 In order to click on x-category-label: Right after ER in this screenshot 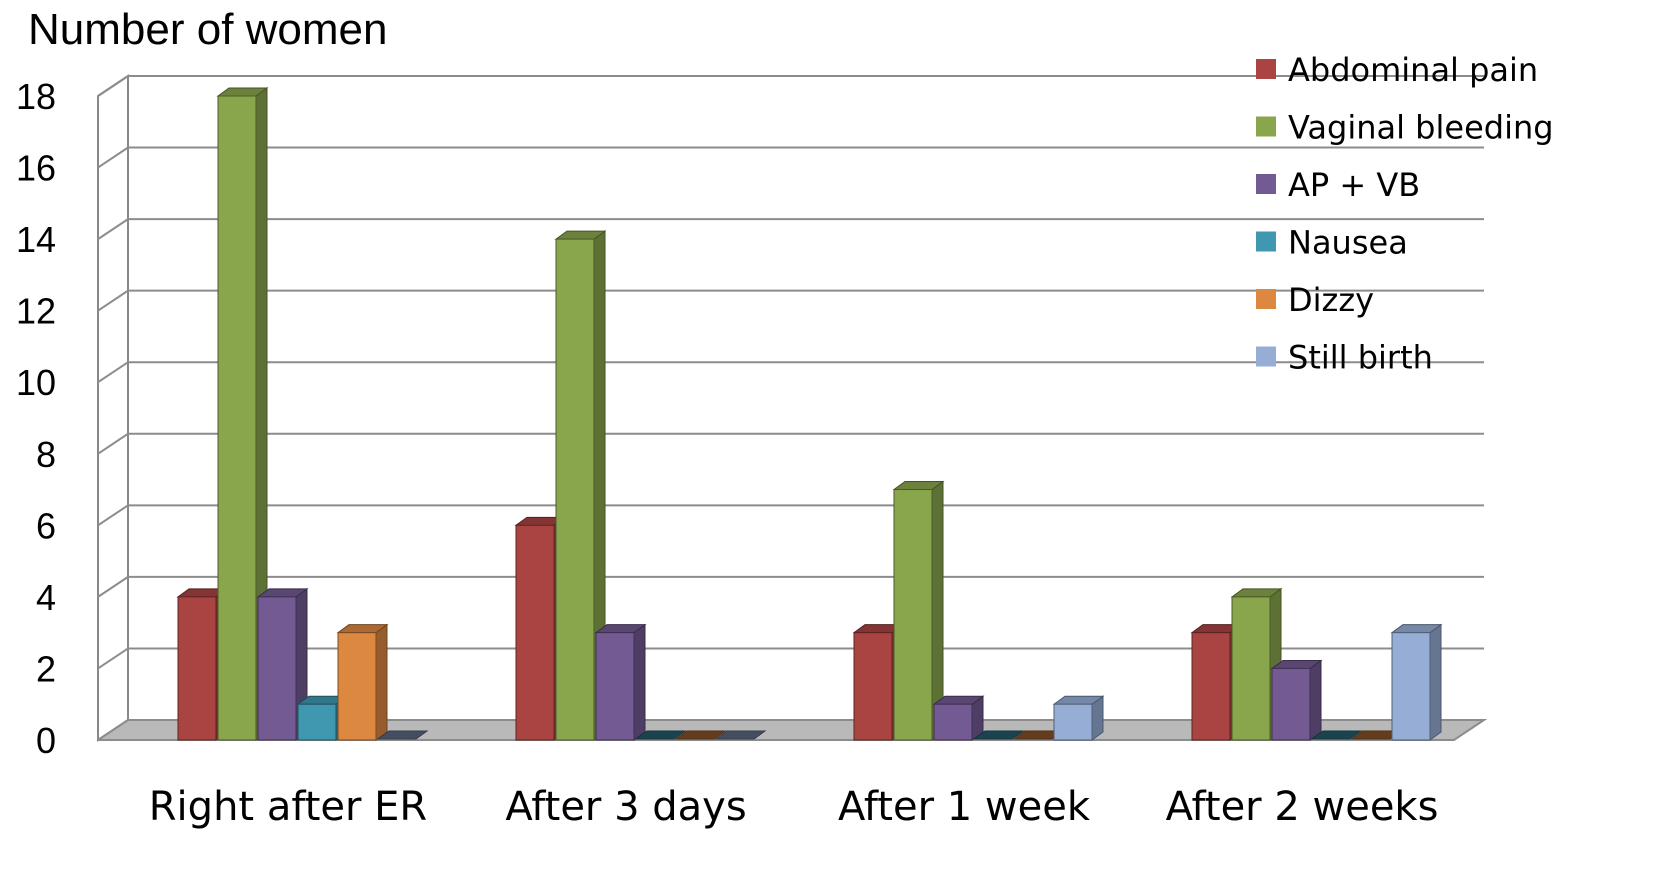, I will do `click(288, 807)`.